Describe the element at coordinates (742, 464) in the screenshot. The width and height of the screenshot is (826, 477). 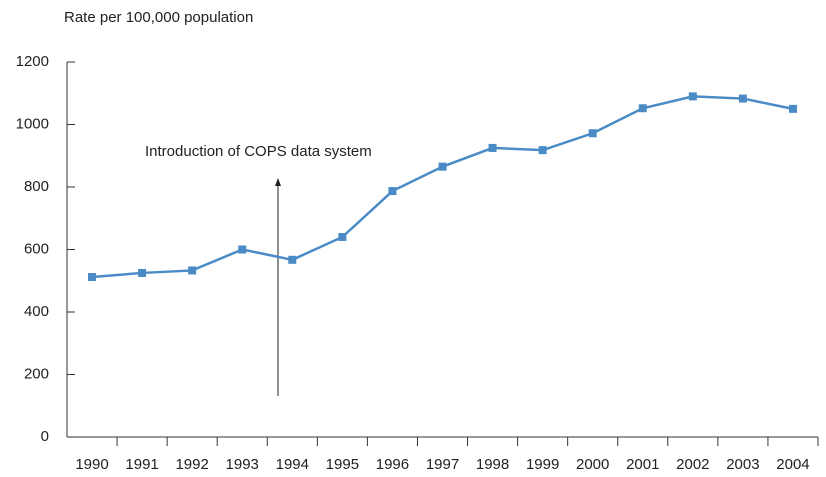
I see `x-tick-label: 2003` at that location.